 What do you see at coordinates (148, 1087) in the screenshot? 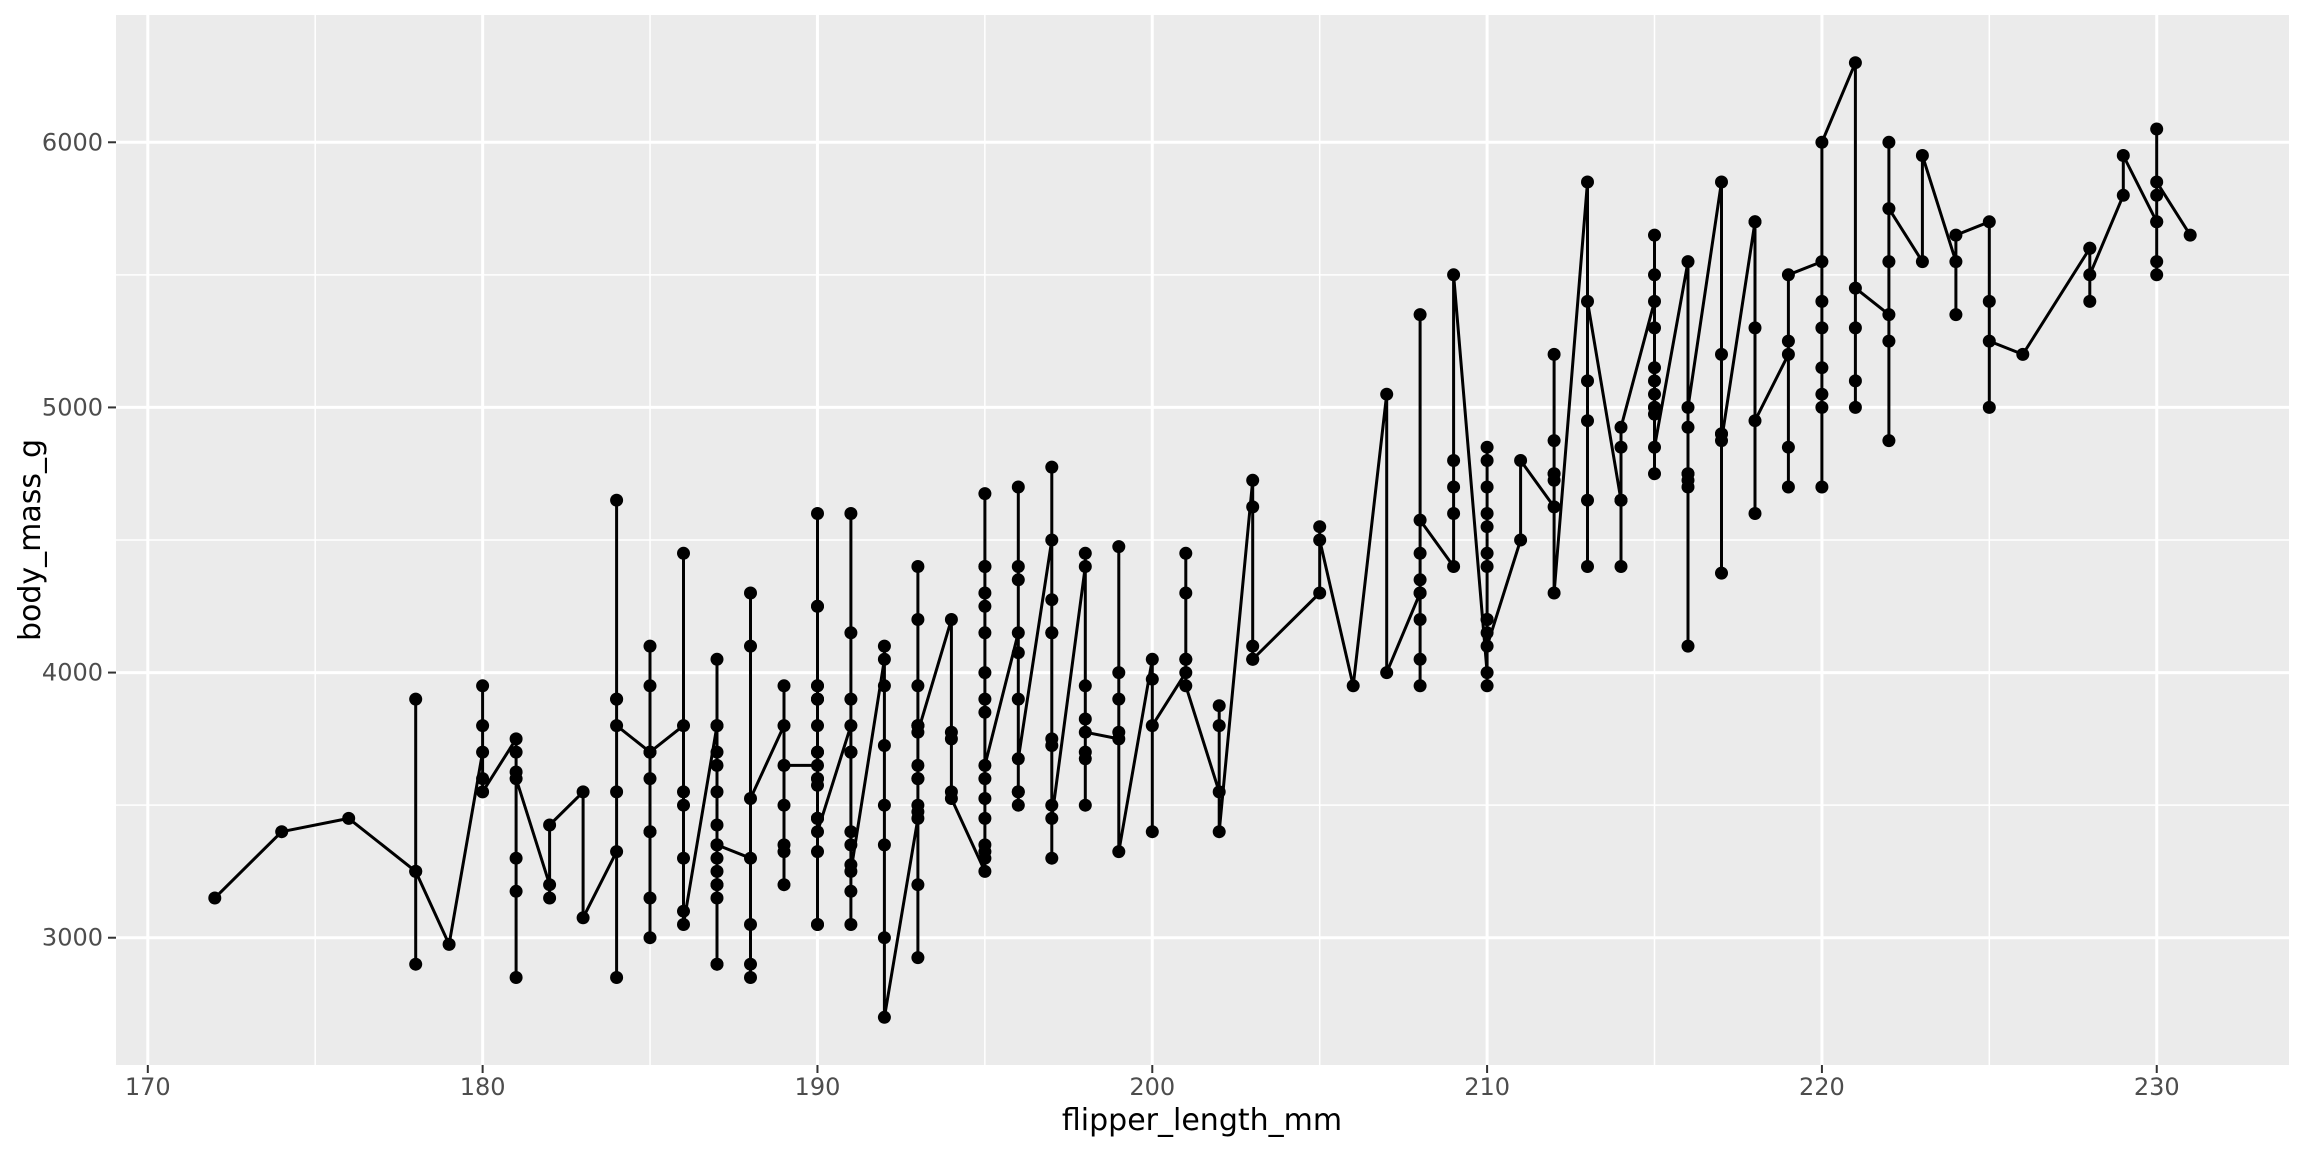
I see `x-tick-label: 170` at bounding box center [148, 1087].